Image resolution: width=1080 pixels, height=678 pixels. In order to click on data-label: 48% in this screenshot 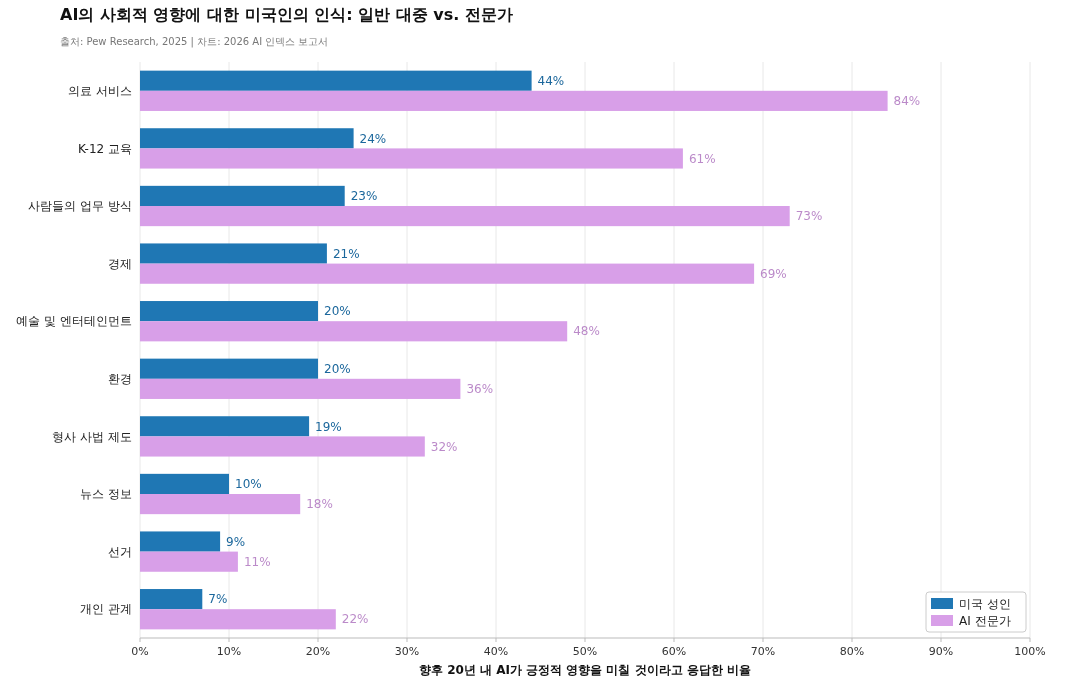, I will do `click(586, 331)`.